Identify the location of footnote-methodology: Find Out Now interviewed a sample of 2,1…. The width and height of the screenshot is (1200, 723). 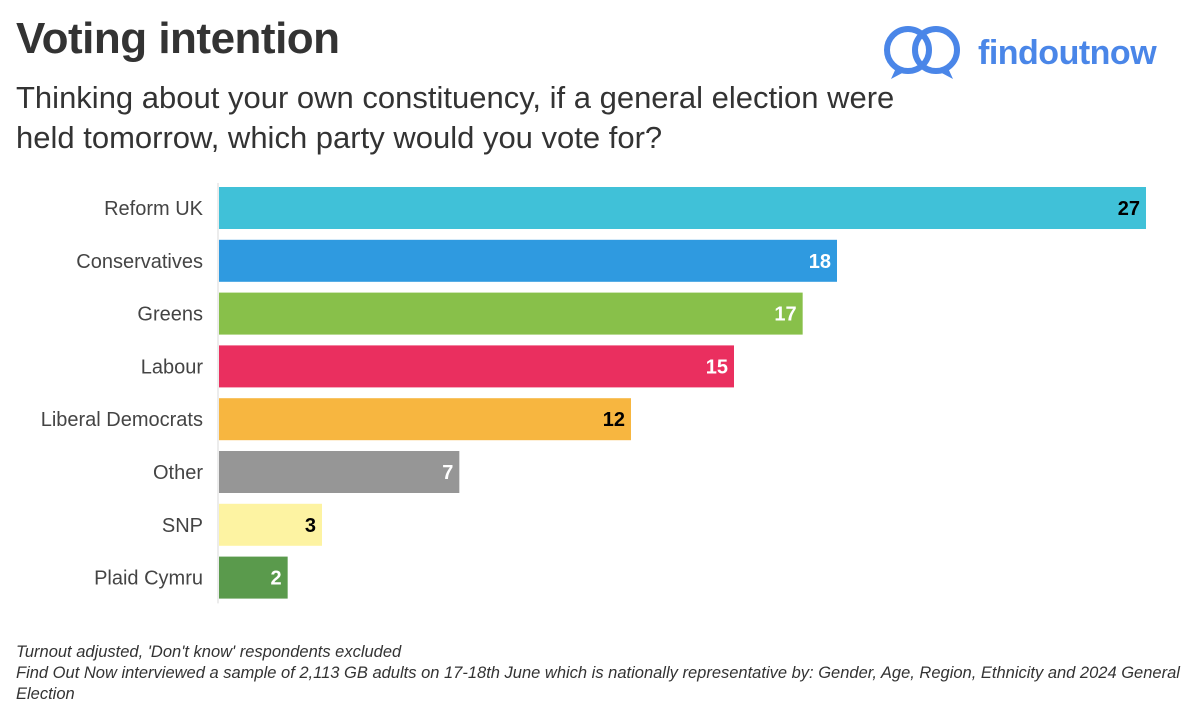
(598, 683).